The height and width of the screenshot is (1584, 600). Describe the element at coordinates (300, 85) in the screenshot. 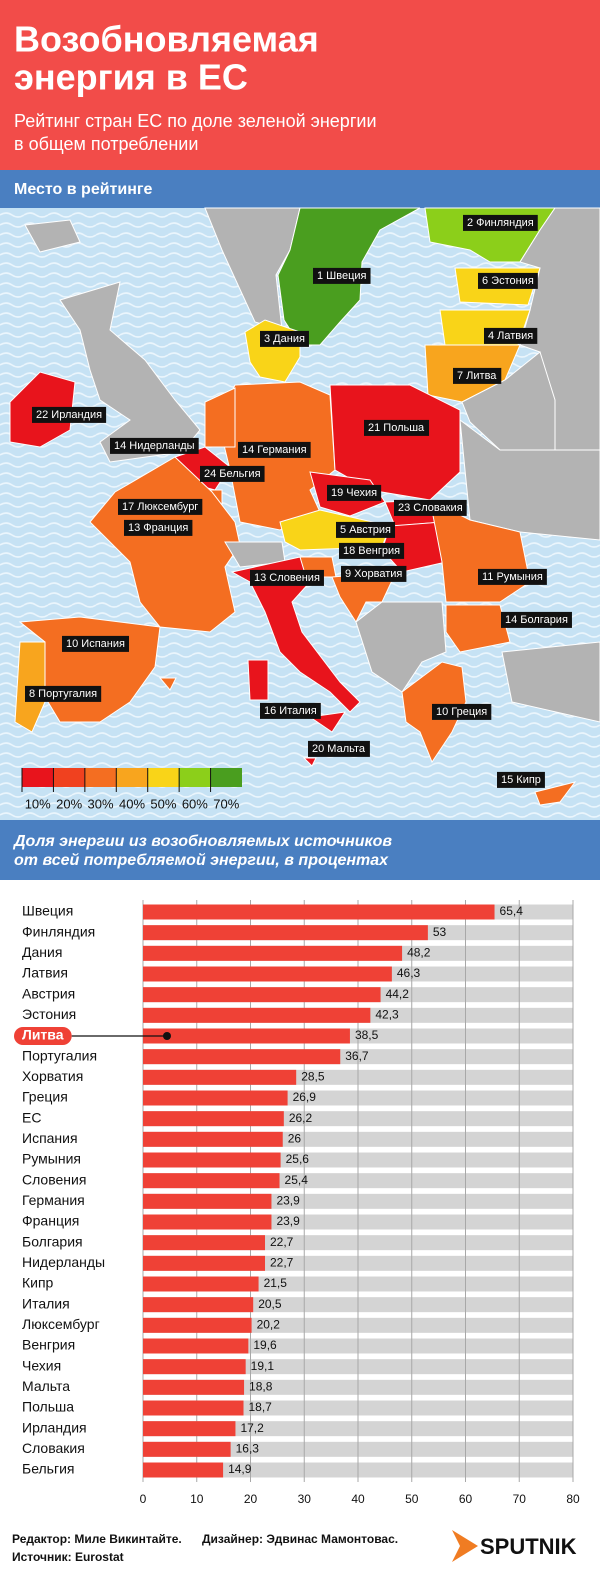

I see `header-bg` at that location.